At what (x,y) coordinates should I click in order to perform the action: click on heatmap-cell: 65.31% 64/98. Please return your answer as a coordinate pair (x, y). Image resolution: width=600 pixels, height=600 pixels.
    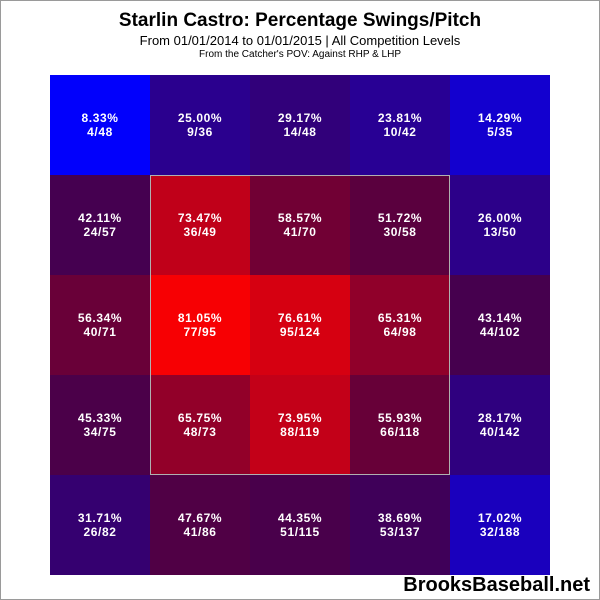
    Looking at the image, I should click on (400, 325).